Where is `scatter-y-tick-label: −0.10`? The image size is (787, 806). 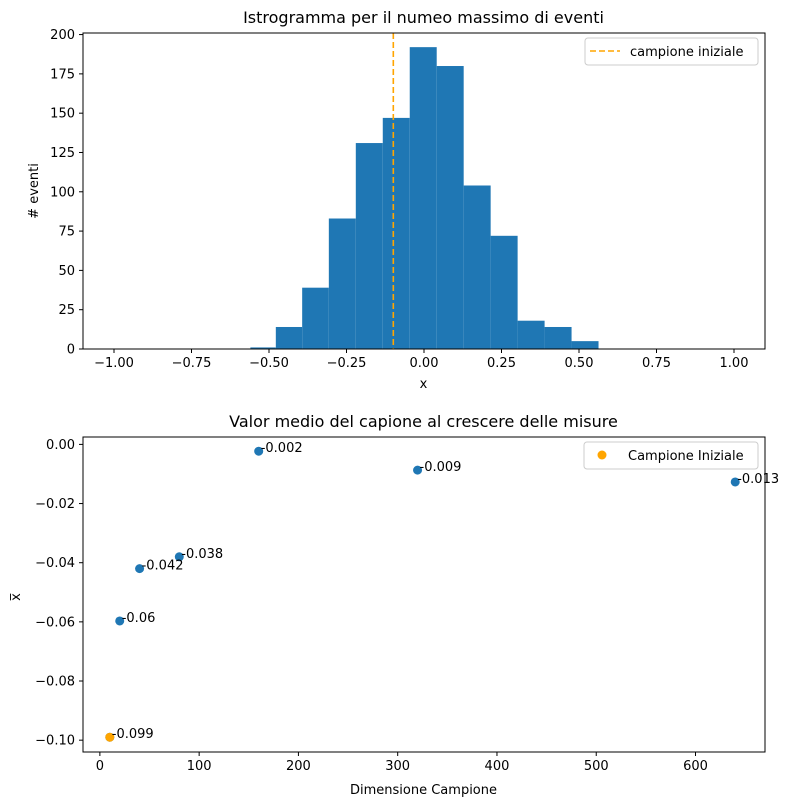
scatter-y-tick-label: −0.10 is located at coordinates (55, 741).